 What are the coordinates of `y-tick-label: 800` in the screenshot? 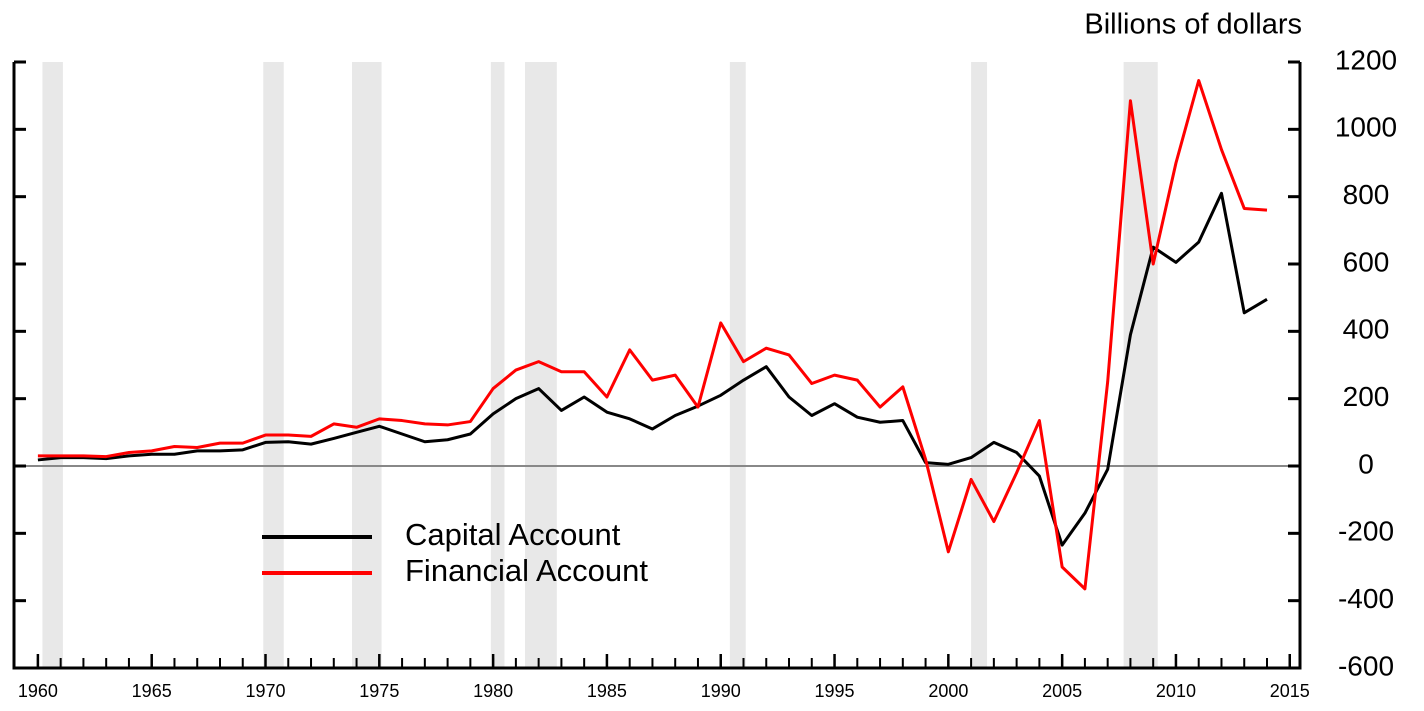 It's located at (1366, 194).